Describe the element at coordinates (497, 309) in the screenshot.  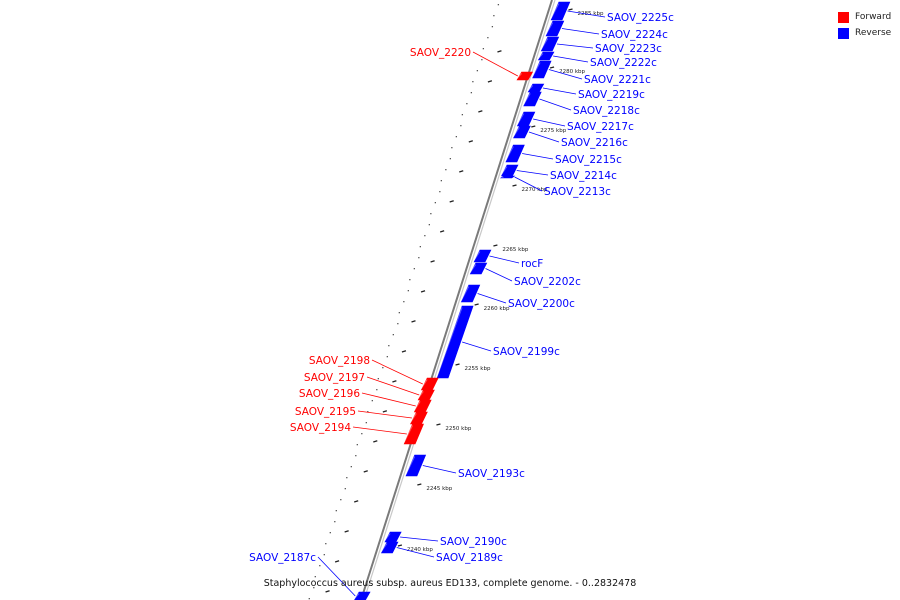
I see `tick-label-2260-kbp: 2260 kbp` at that location.